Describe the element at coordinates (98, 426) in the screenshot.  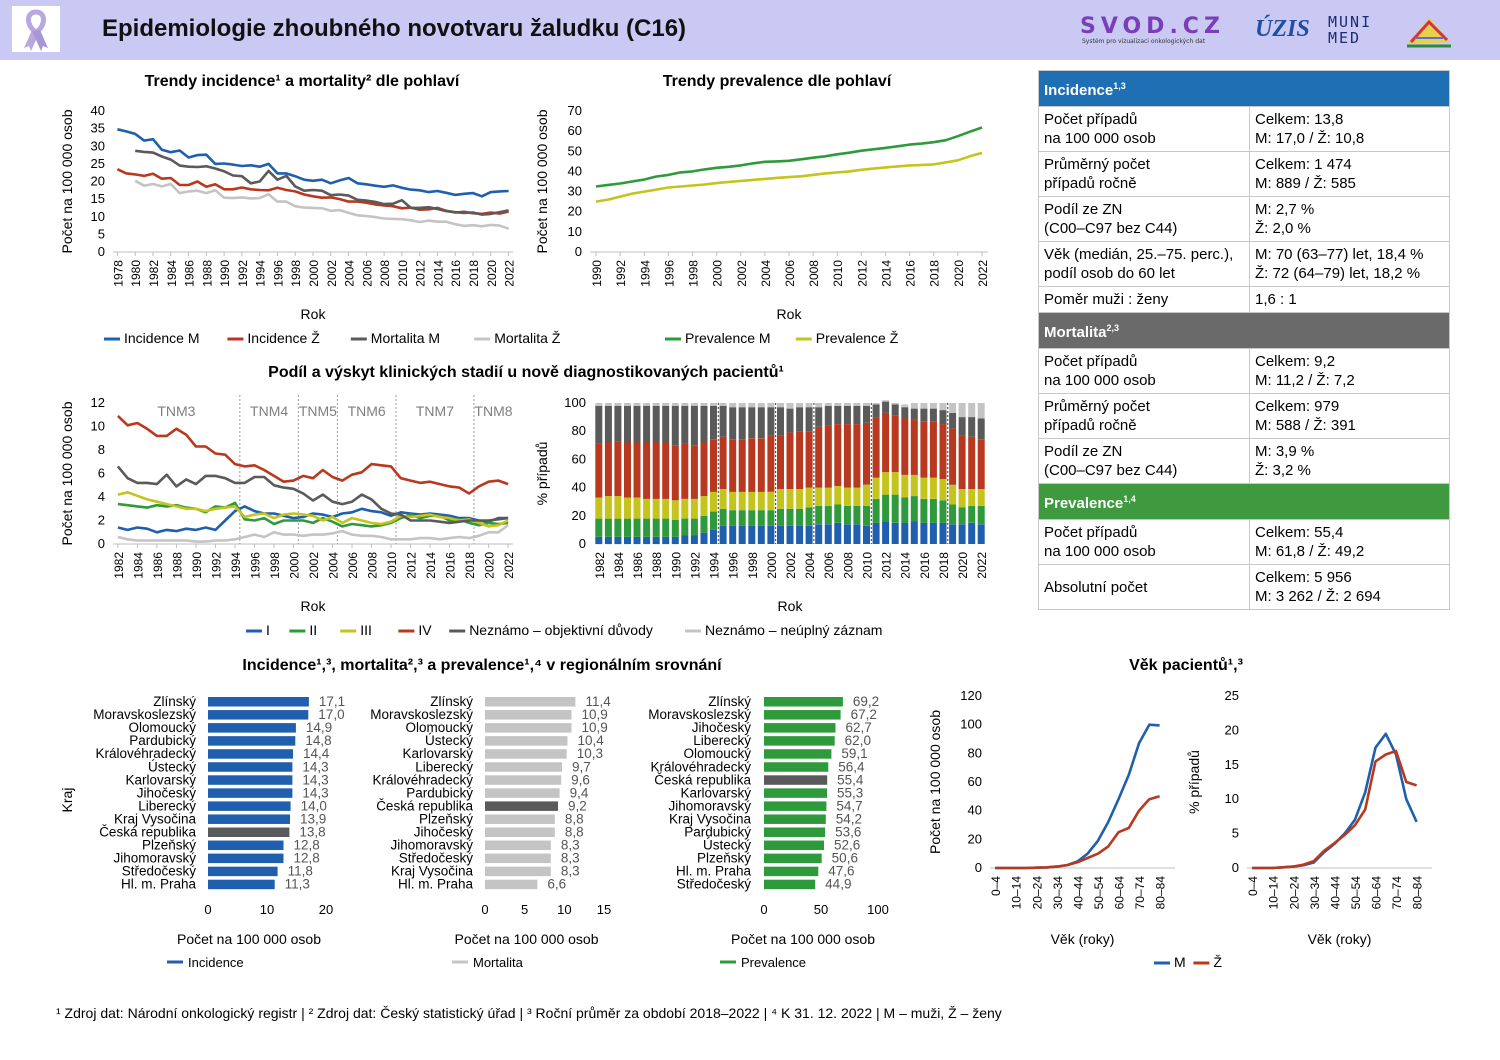
I see `y-tick-label: 10` at that location.